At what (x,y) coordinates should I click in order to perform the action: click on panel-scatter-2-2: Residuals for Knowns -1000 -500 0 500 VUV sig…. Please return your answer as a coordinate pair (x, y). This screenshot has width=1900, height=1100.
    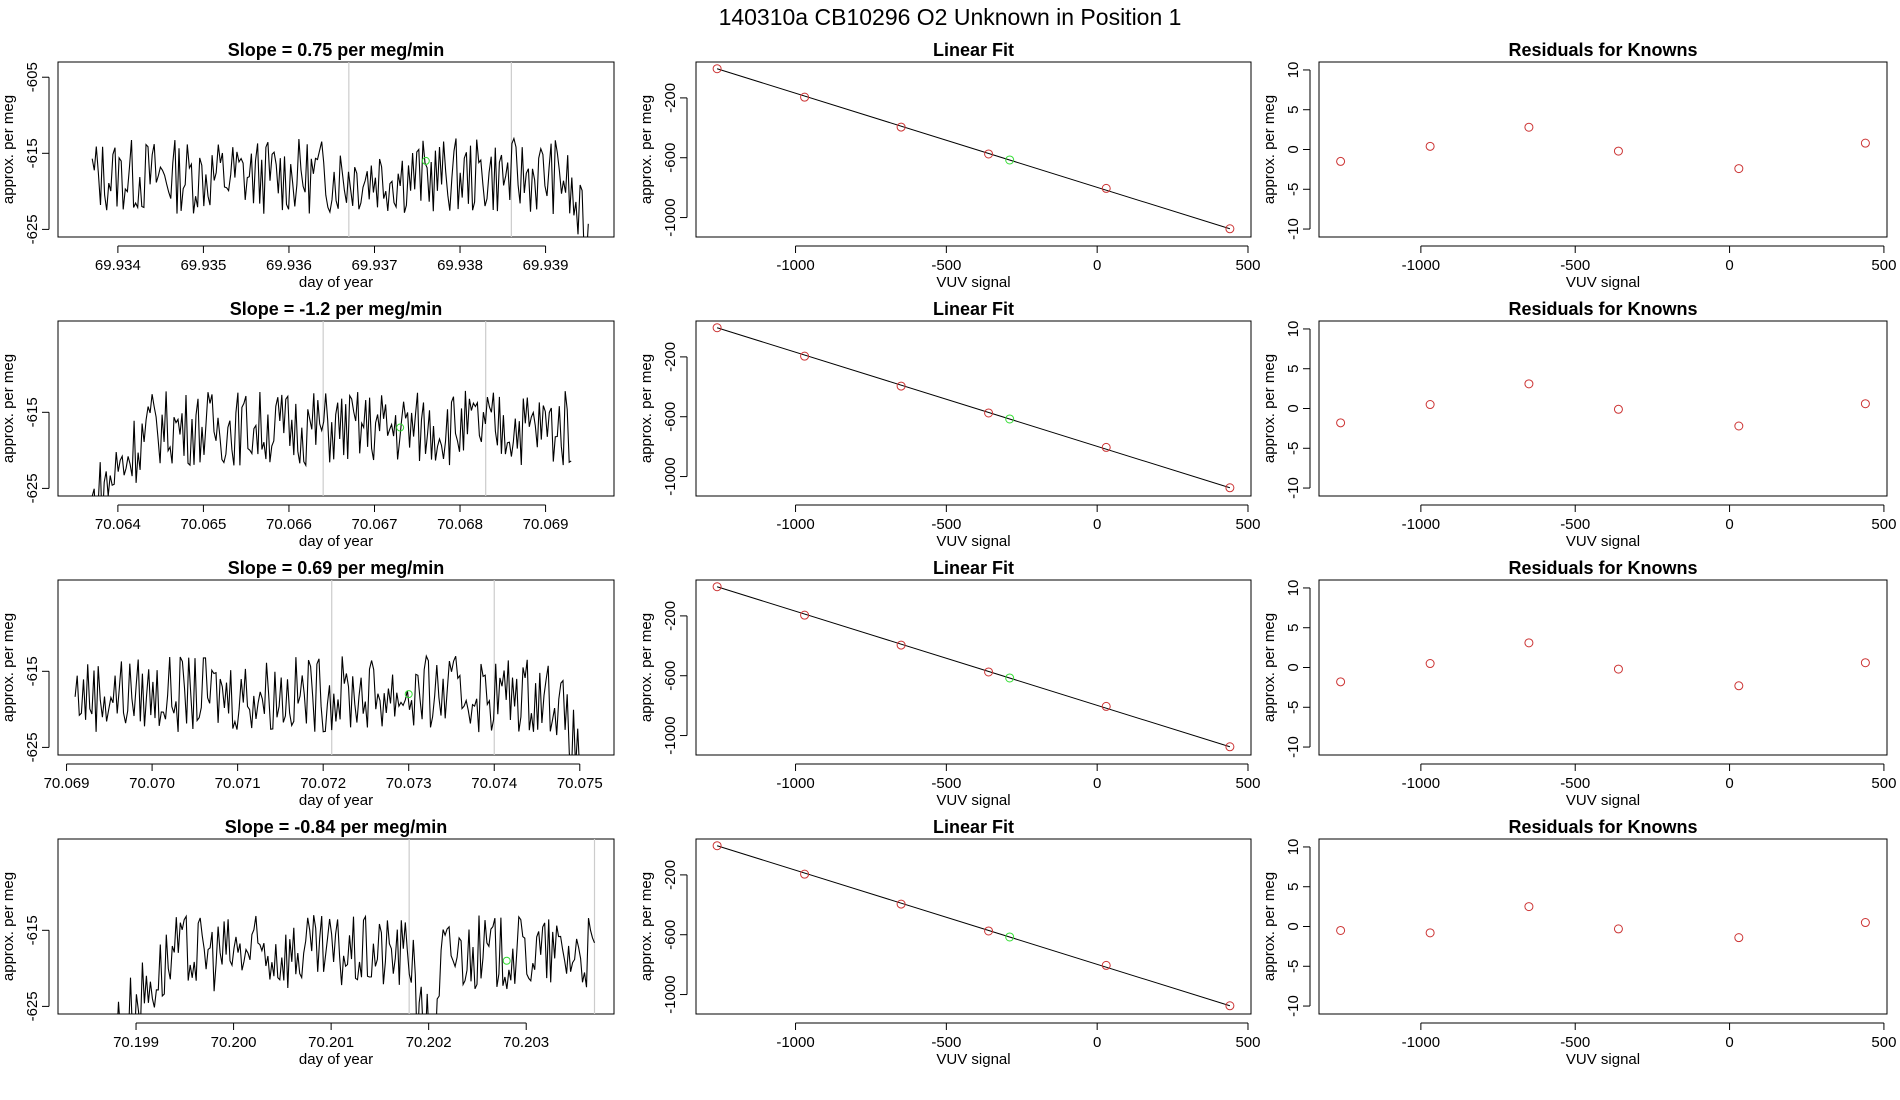
    Looking at the image, I should click on (1578, 683).